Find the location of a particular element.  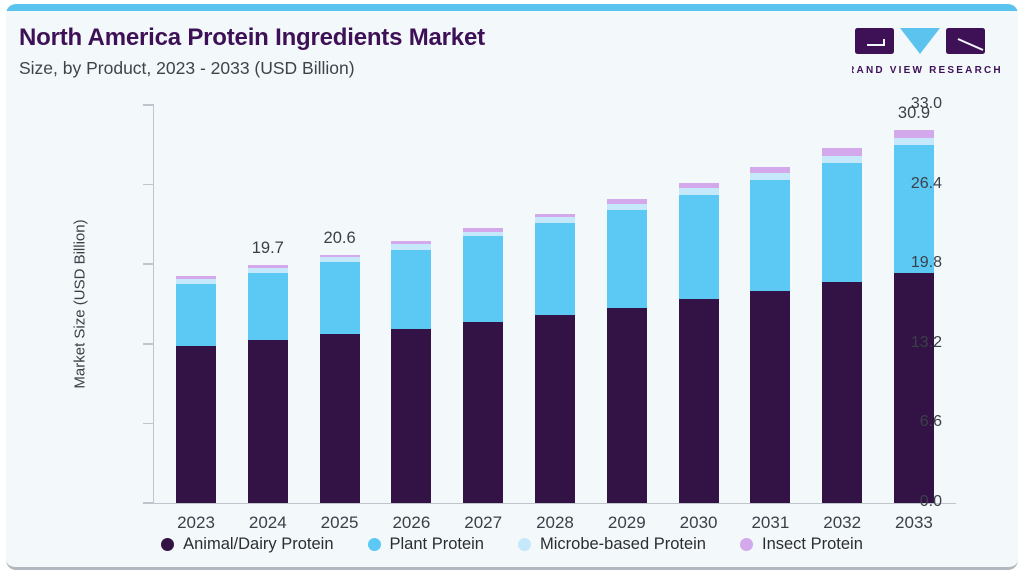

y-axis-title: Market Size (USD Billion) is located at coordinates (80, 304).